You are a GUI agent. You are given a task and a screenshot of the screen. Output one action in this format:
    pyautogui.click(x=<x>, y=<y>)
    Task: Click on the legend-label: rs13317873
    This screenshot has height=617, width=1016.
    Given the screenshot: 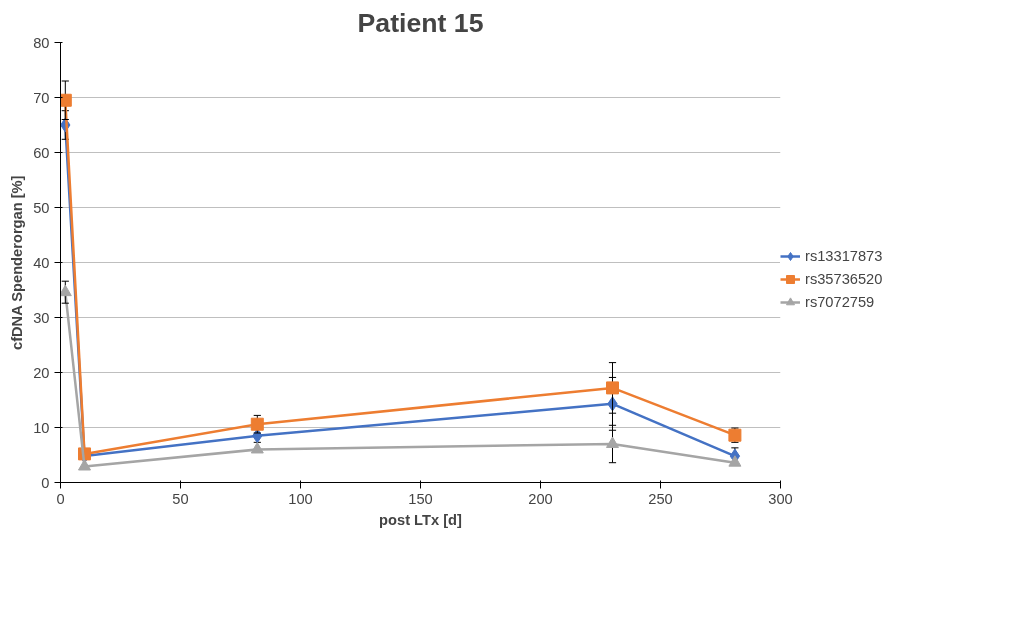 What is the action you would take?
    pyautogui.click(x=844, y=256)
    